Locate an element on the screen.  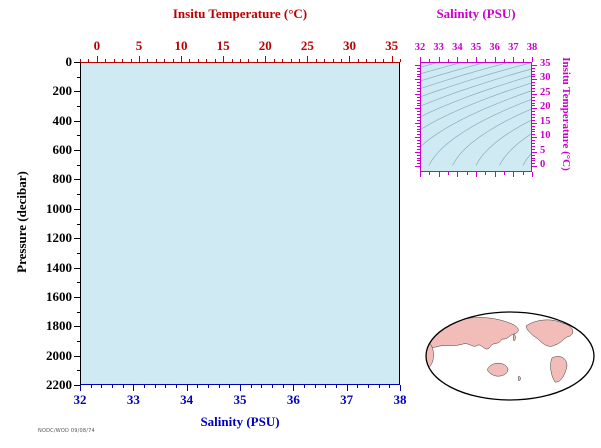
footer-stamp: NODC/WOD 09/08/74 is located at coordinates (66, 431).